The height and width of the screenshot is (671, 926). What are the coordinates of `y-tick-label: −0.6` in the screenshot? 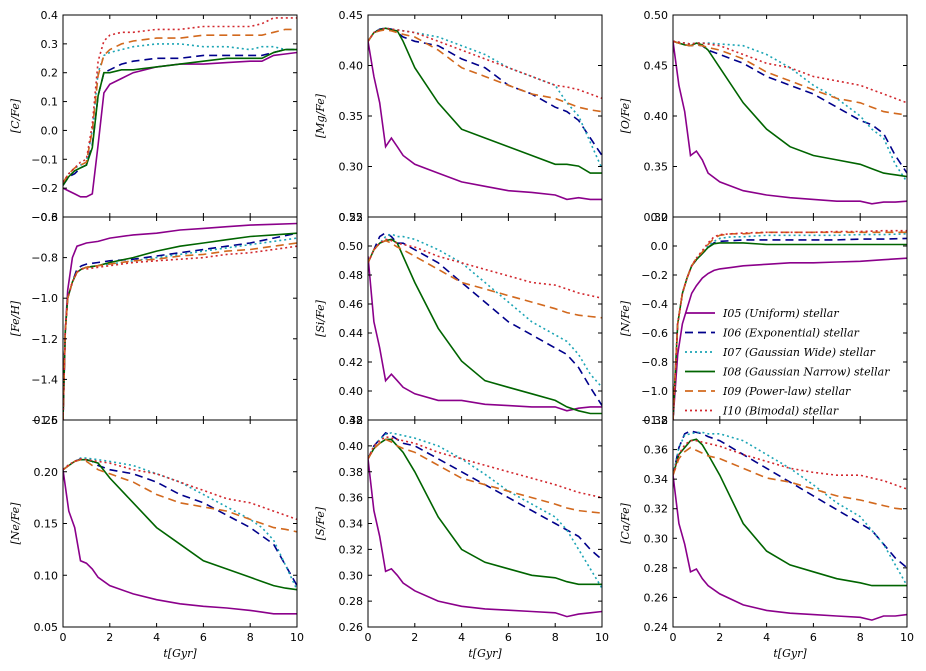 It's located at (44, 217).